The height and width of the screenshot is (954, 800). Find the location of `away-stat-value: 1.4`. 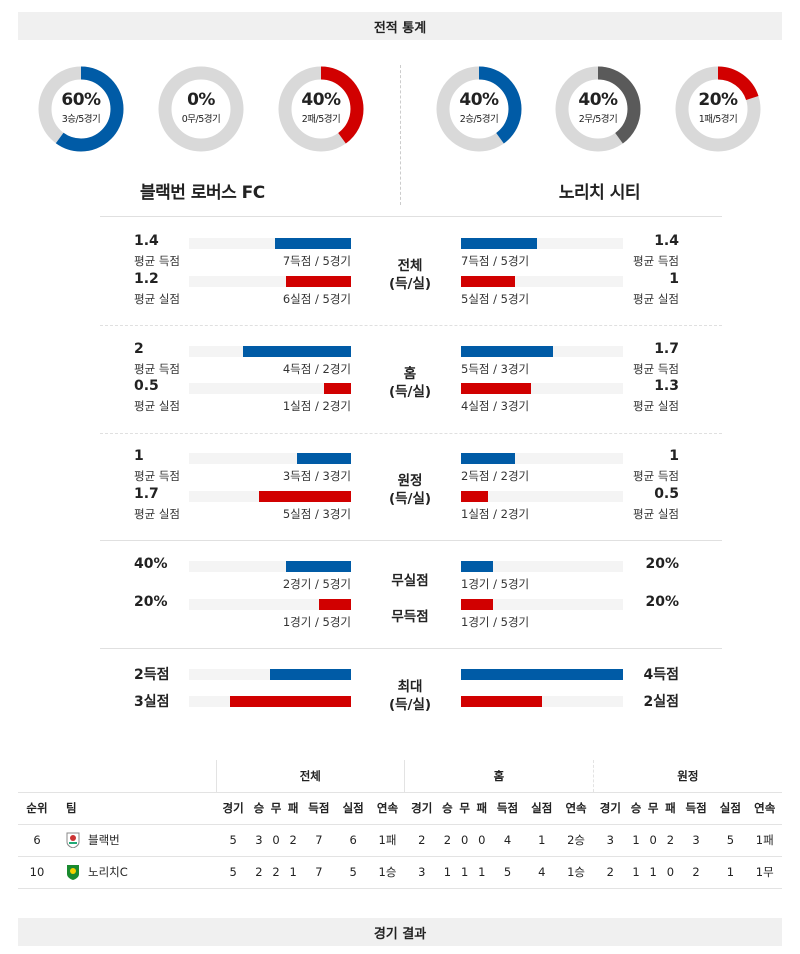

away-stat-value: 1.4 is located at coordinates (666, 241).